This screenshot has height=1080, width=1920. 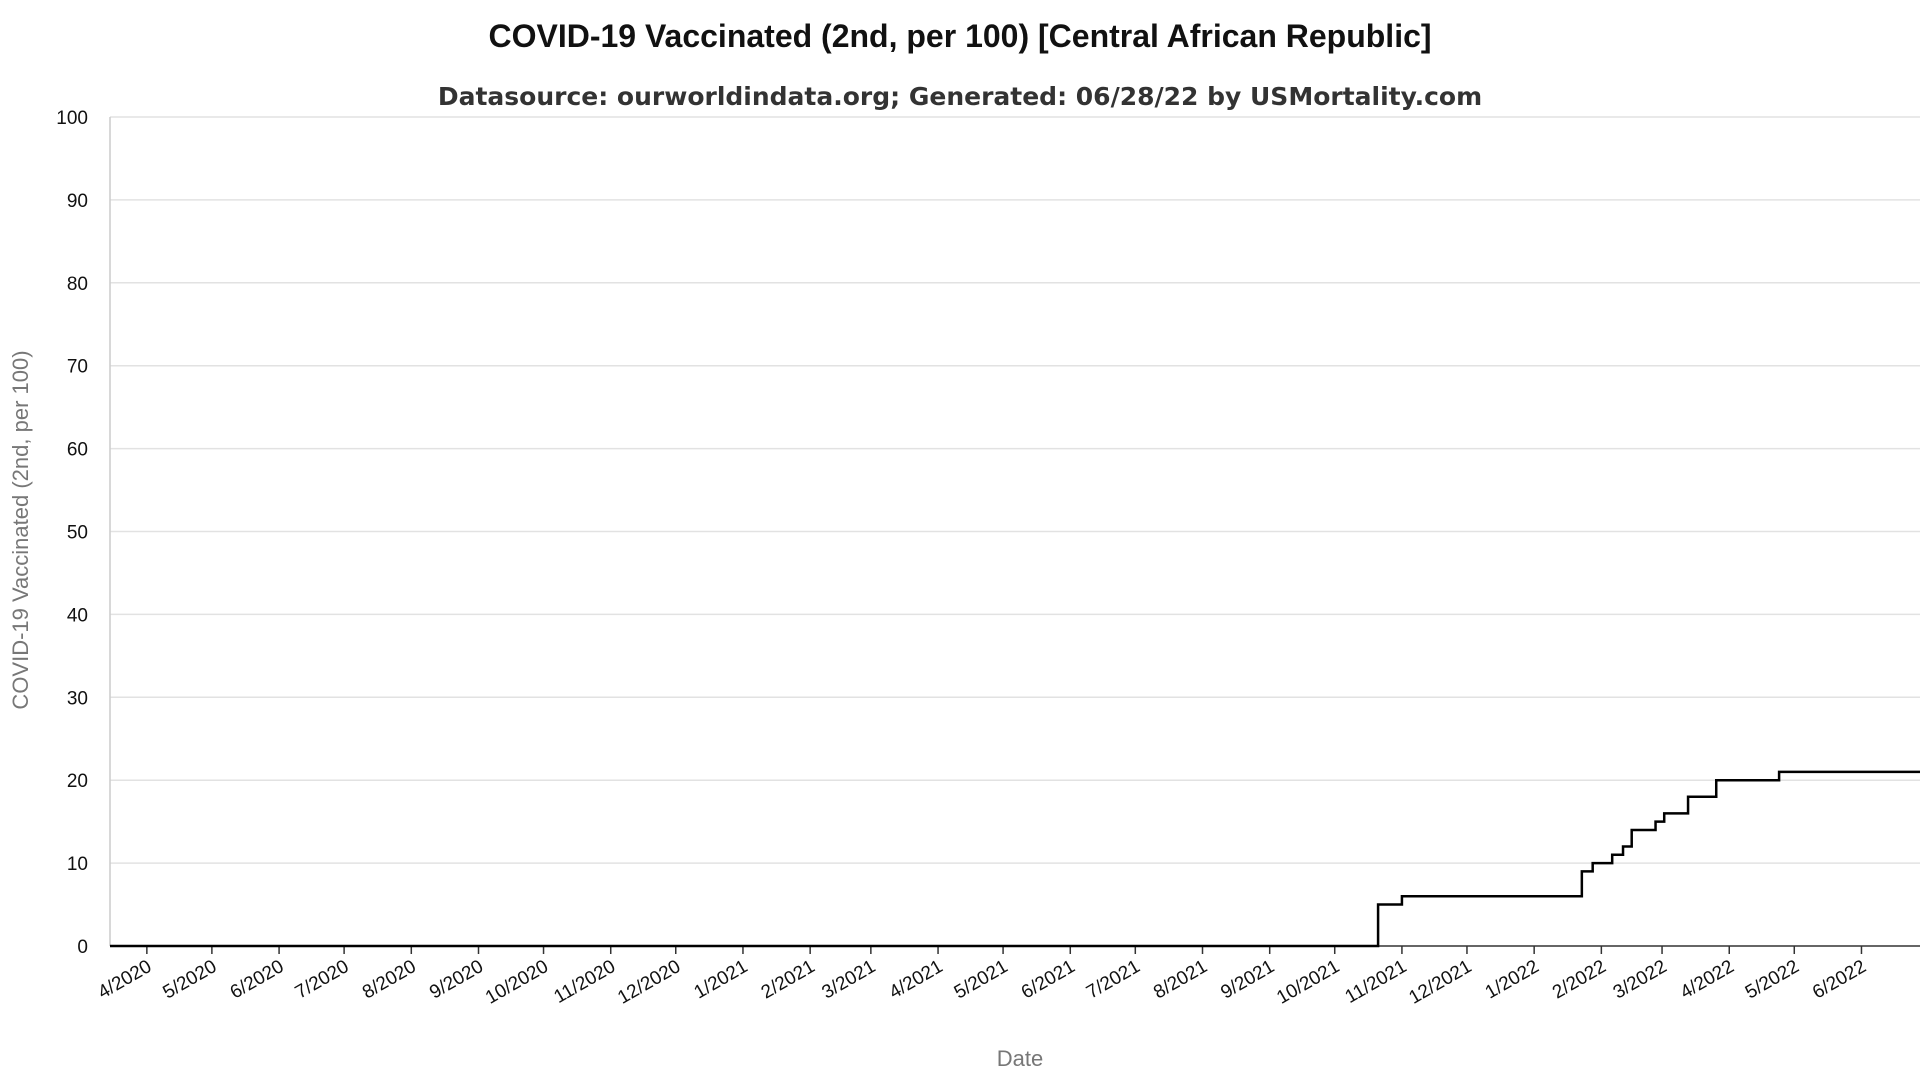 What do you see at coordinates (77, 698) in the screenshot?
I see `y-tick-label: 30` at bounding box center [77, 698].